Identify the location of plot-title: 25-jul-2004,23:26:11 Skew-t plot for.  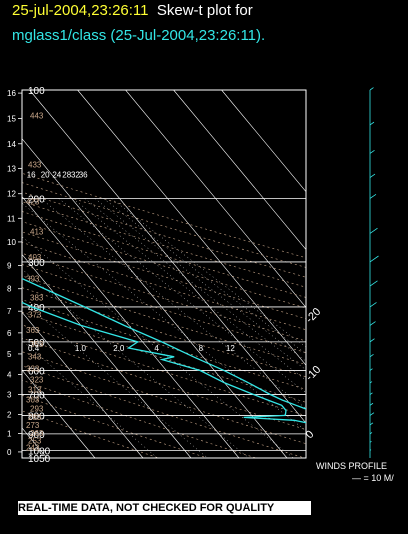
(132, 10).